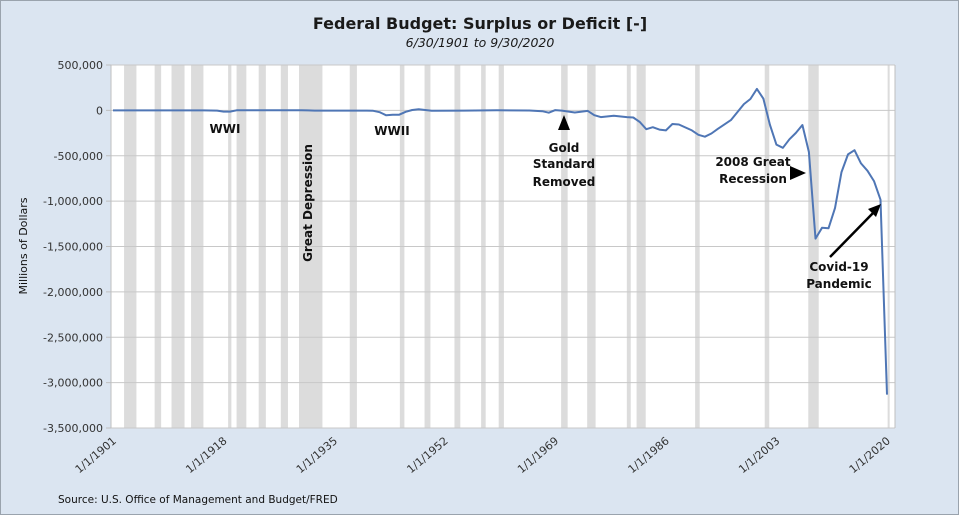 The image size is (959, 515). I want to click on annotation-great-recession-line1: 2008 Great, so click(753, 162).